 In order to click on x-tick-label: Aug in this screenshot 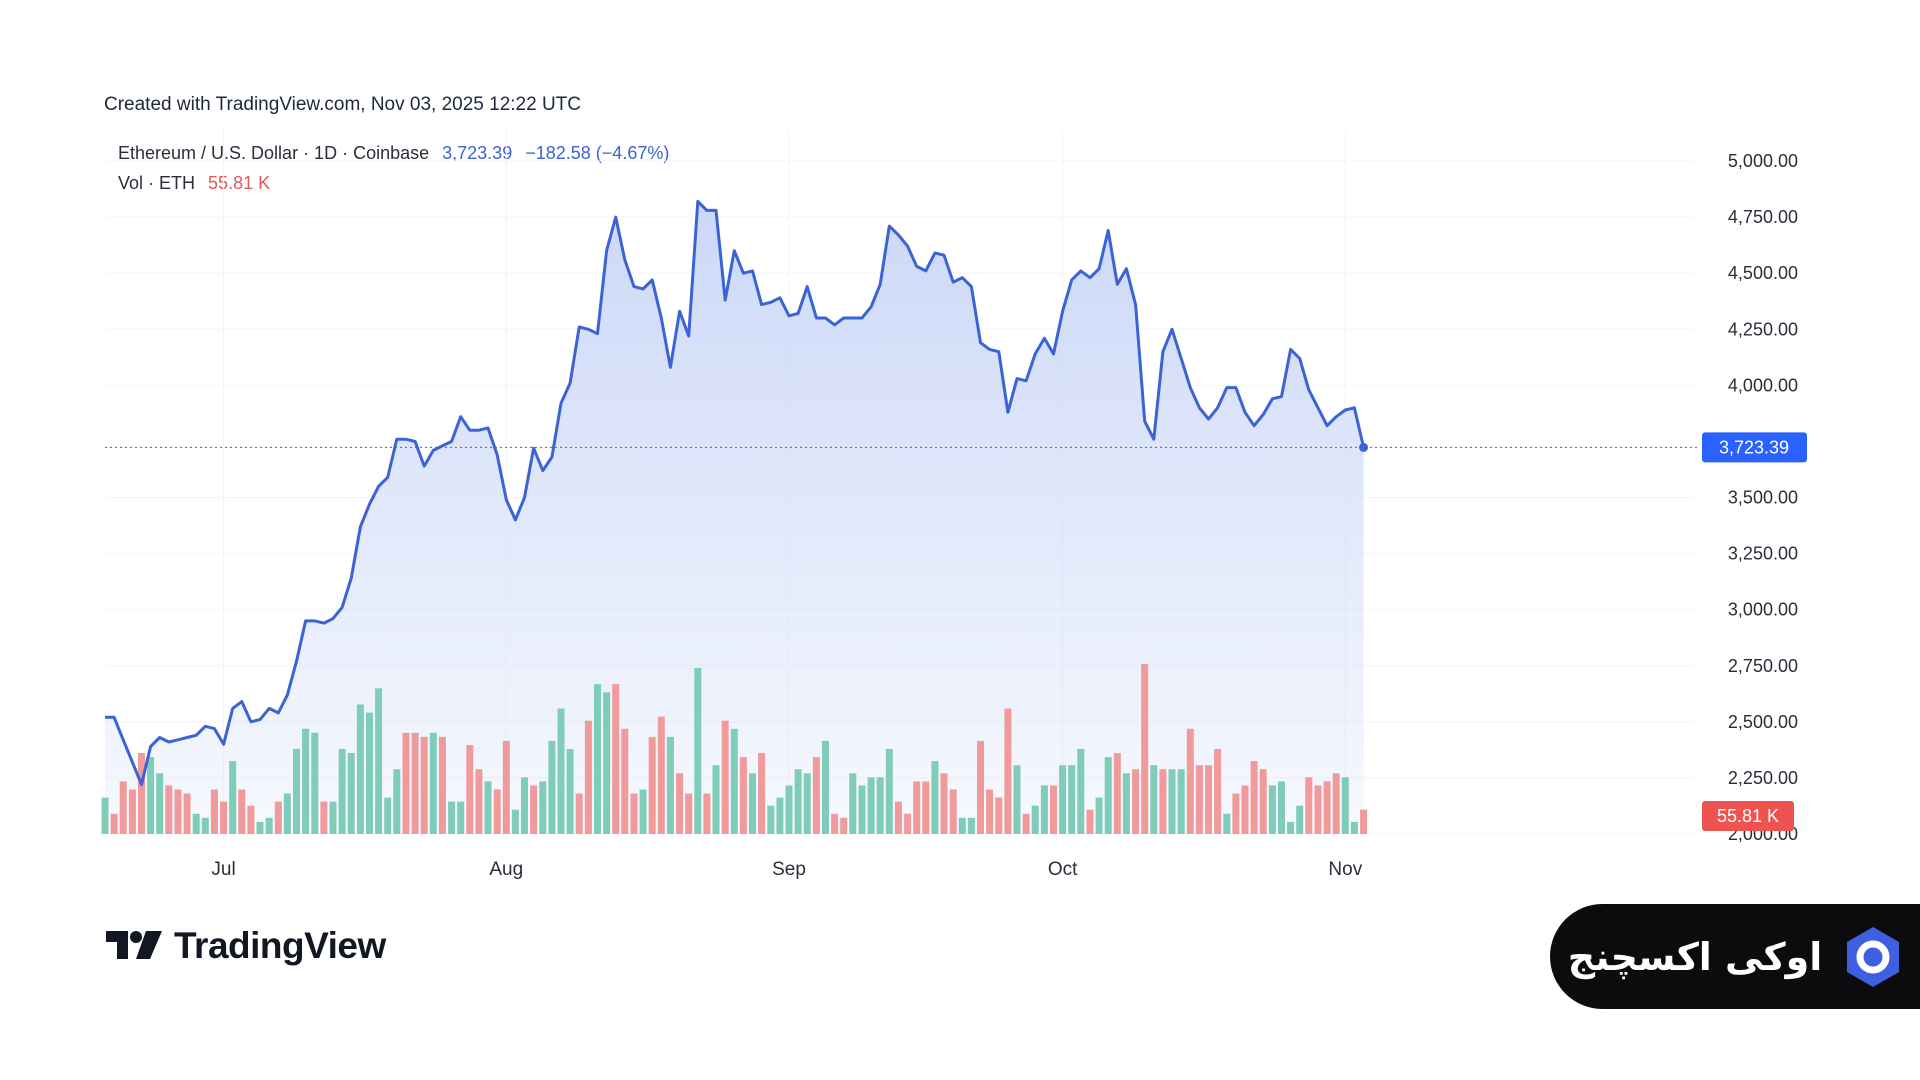, I will do `click(506, 869)`.